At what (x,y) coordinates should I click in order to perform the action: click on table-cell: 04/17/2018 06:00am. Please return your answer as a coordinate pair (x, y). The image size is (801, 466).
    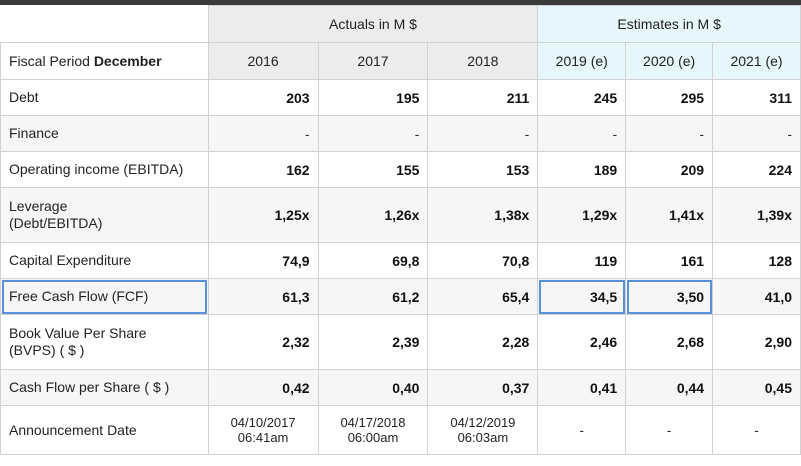
    Looking at the image, I should click on (373, 430).